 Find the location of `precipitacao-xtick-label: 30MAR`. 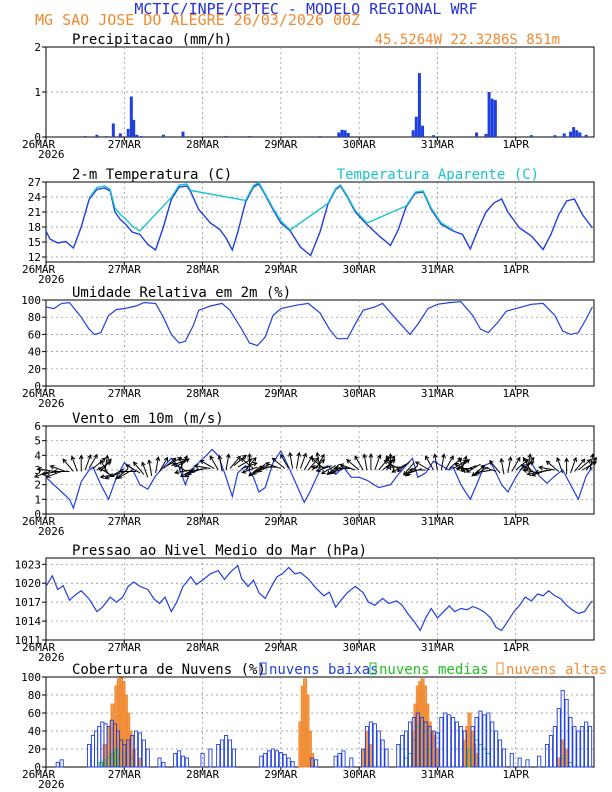

precipitacao-xtick-label: 30MAR is located at coordinates (359, 144).